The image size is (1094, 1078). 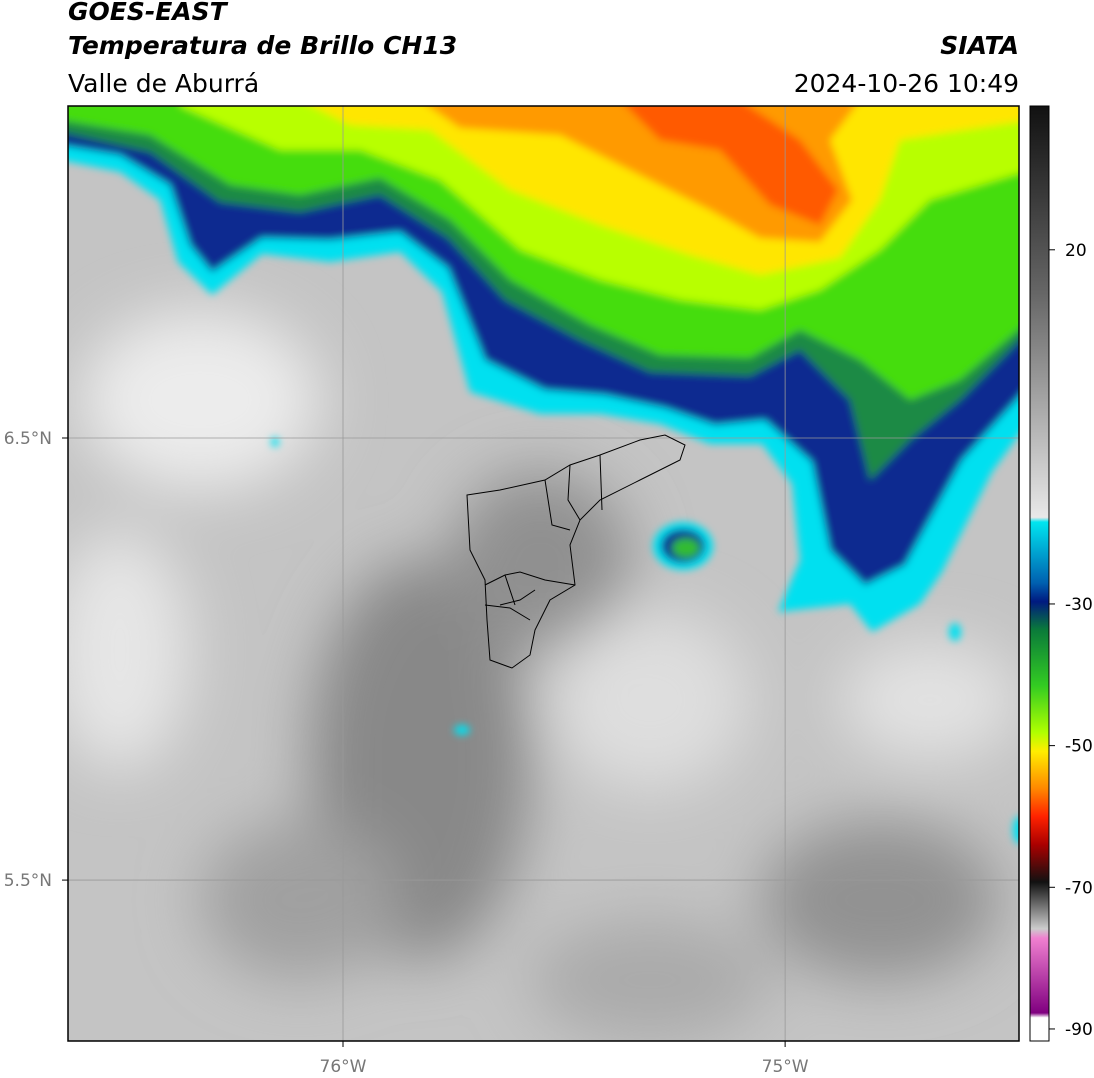 What do you see at coordinates (343, 1067) in the screenshot?
I see `x-tick-label: 76°W` at bounding box center [343, 1067].